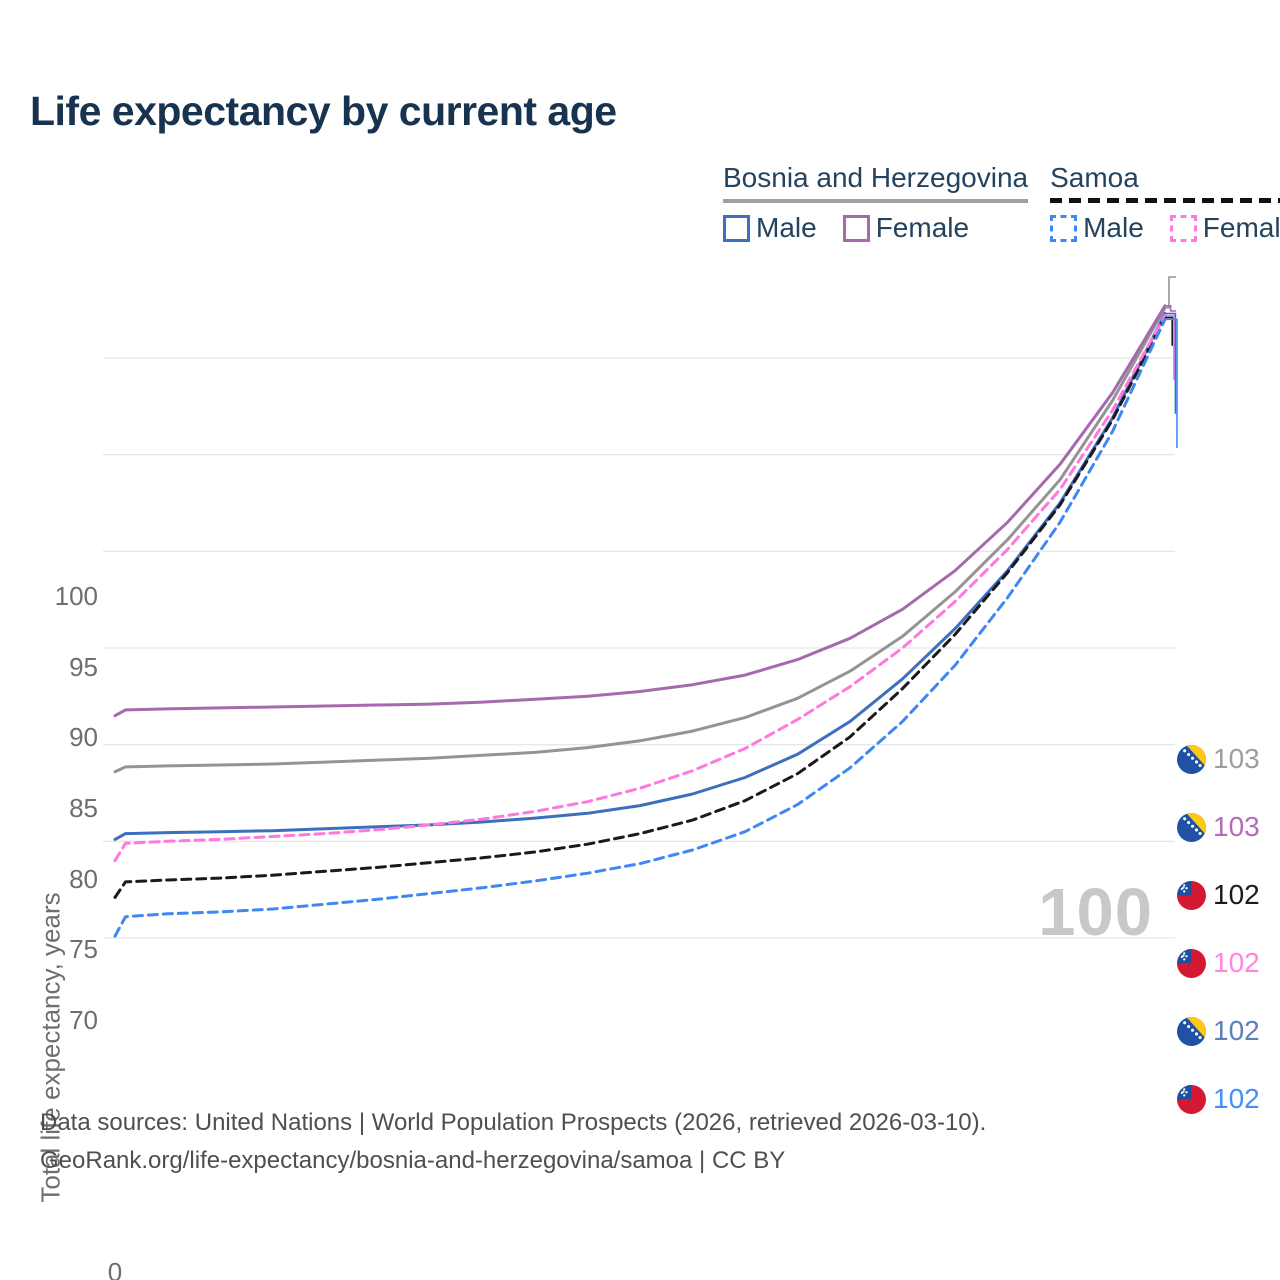 The height and width of the screenshot is (1280, 1280). Describe the element at coordinates (323, 111) in the screenshot. I see `page-title: Life expectancy by current age` at that location.